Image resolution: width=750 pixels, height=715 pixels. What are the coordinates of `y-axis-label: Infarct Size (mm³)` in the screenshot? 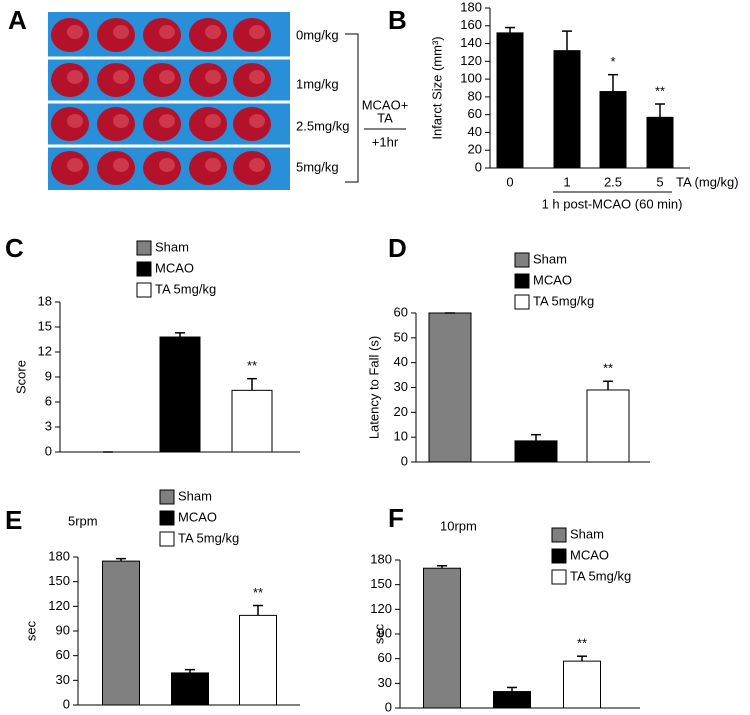 It's located at (436, 87).